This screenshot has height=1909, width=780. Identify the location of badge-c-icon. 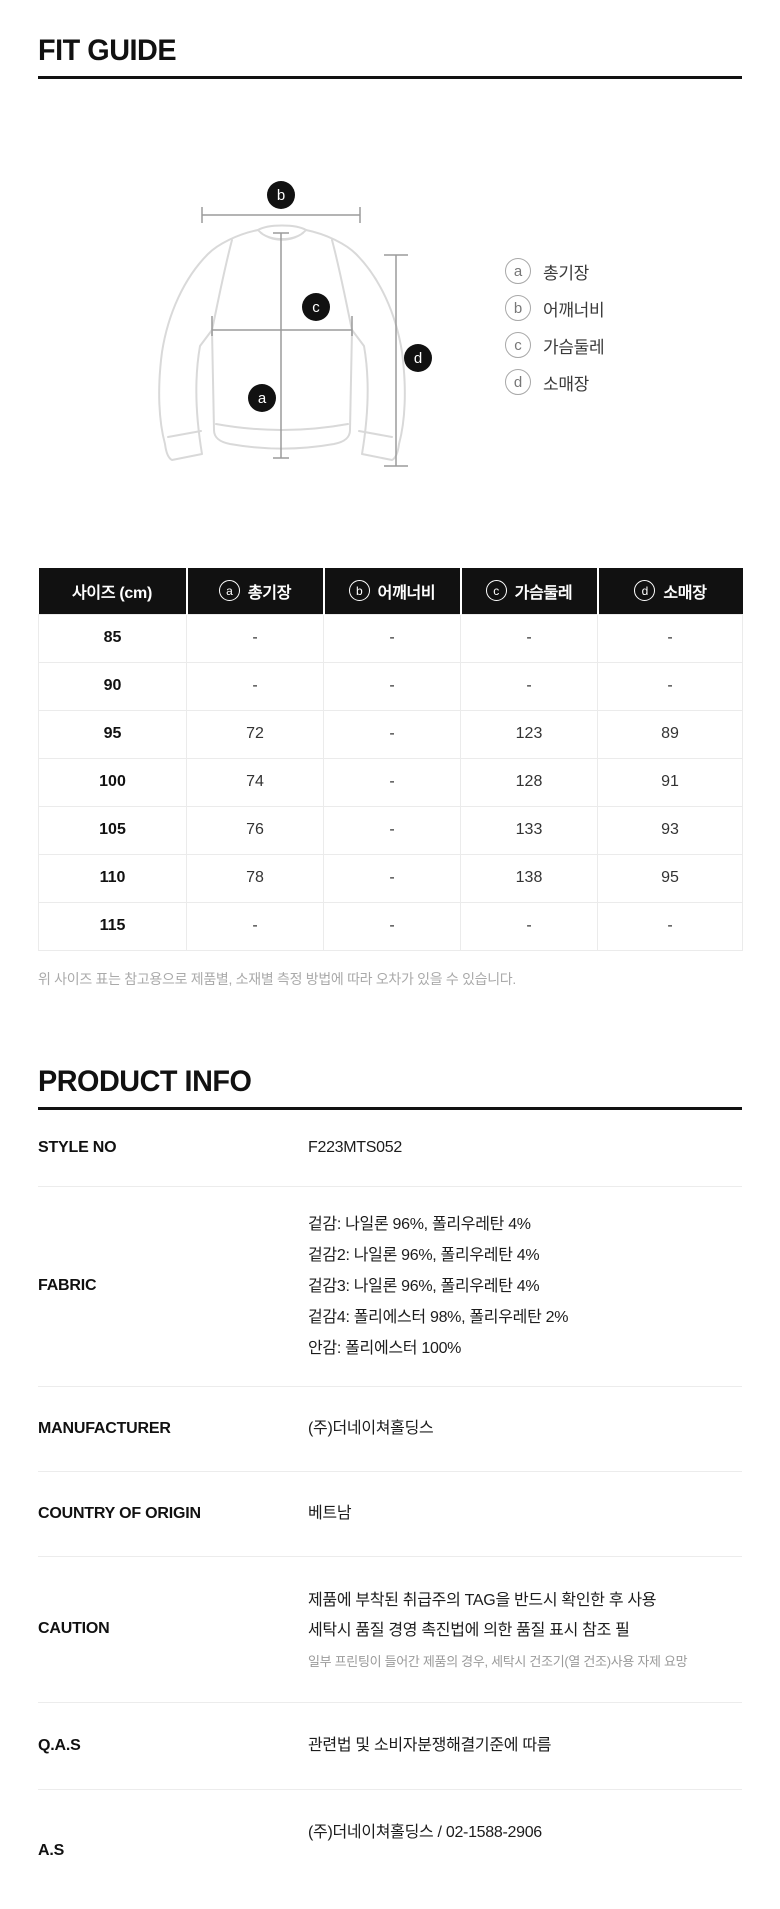
(316, 307).